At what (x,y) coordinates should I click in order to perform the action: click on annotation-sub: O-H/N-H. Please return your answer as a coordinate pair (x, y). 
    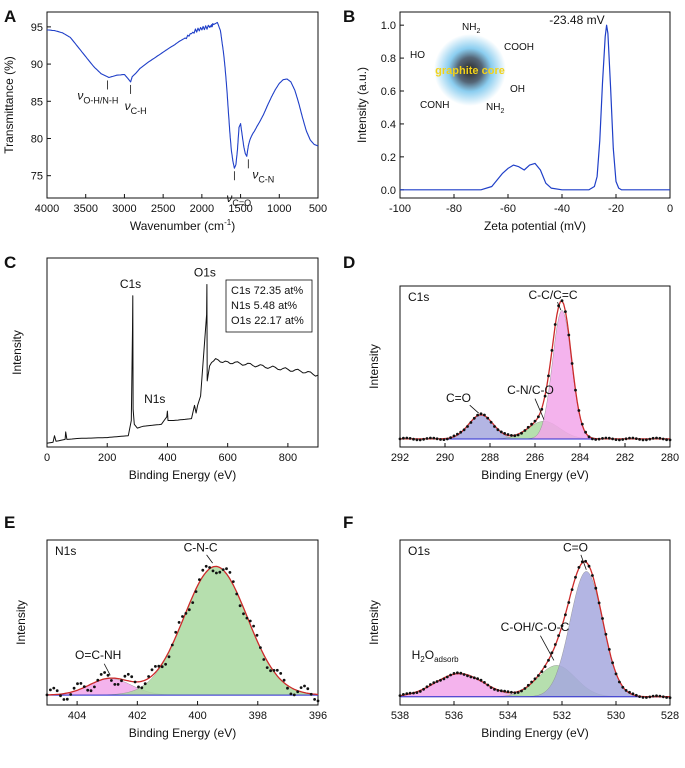
    Looking at the image, I should click on (100, 100).